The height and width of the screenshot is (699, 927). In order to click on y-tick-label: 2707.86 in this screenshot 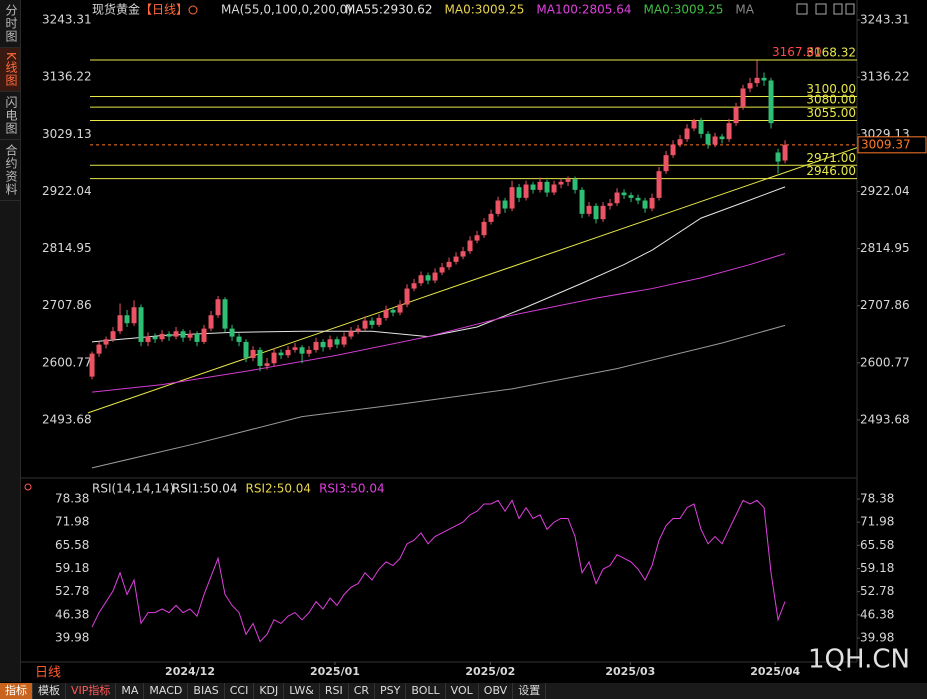, I will do `click(67, 305)`.